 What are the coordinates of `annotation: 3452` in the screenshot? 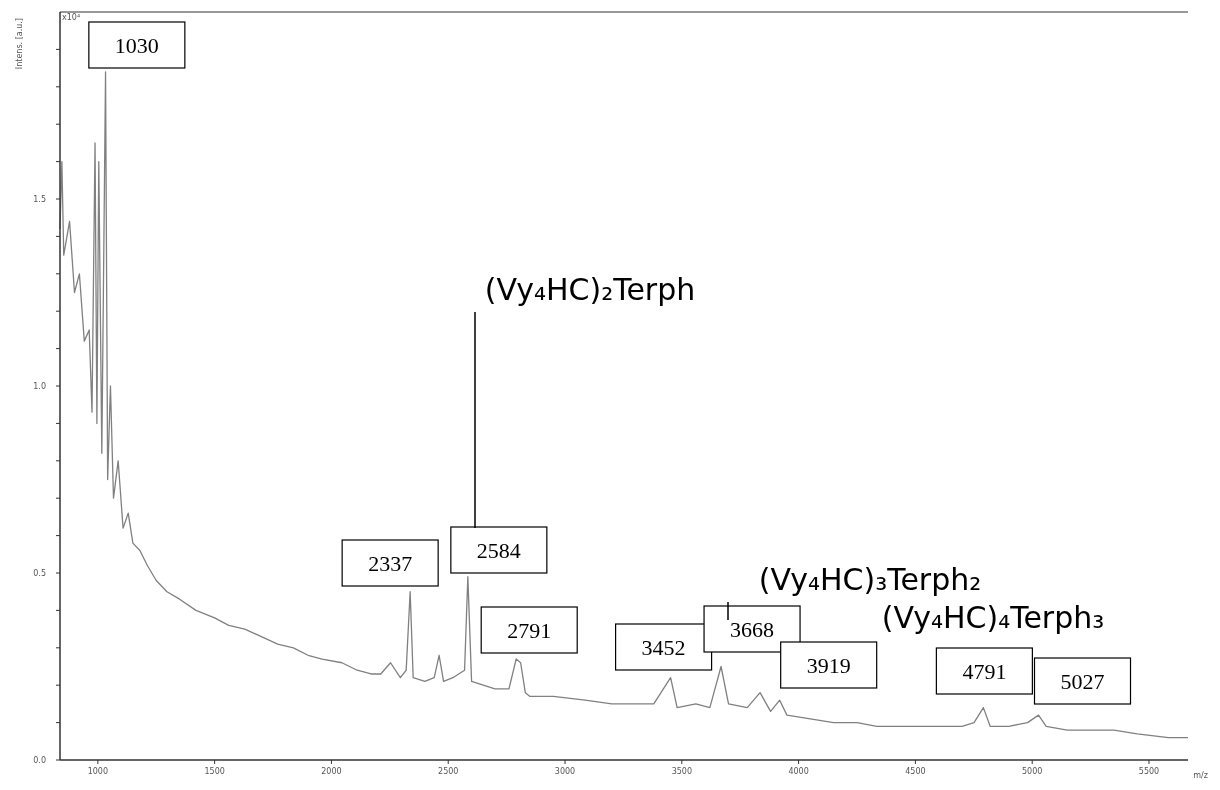 It's located at (663, 647).